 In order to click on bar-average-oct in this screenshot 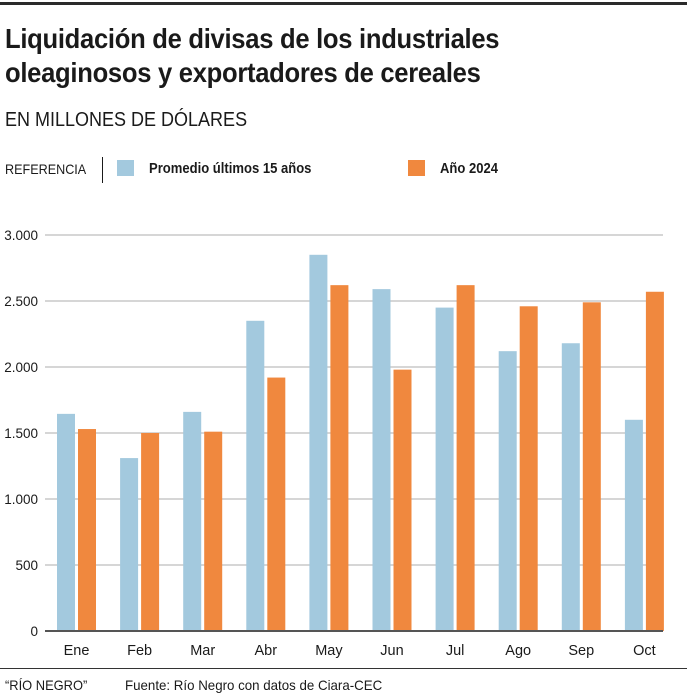, I will do `click(633, 525)`.